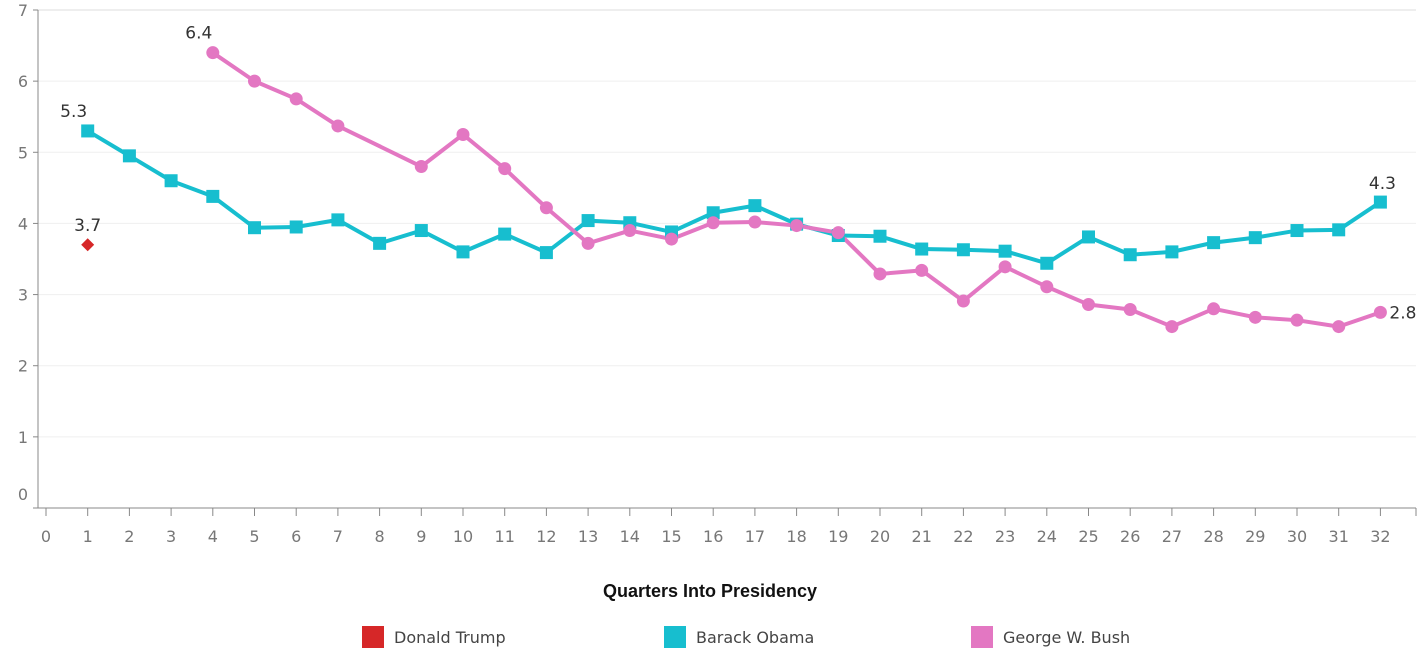  Describe the element at coordinates (1382, 184) in the screenshot. I see `data-label-barack-obama-32: 4.3` at that location.